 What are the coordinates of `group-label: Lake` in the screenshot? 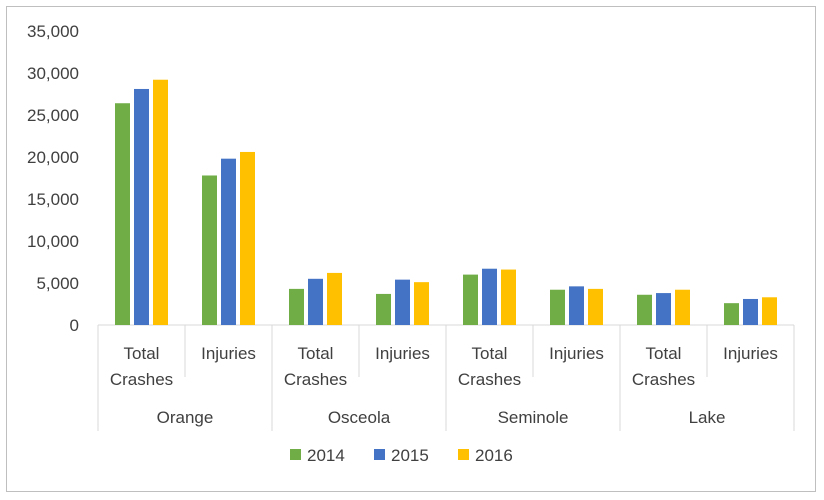 It's located at (707, 417).